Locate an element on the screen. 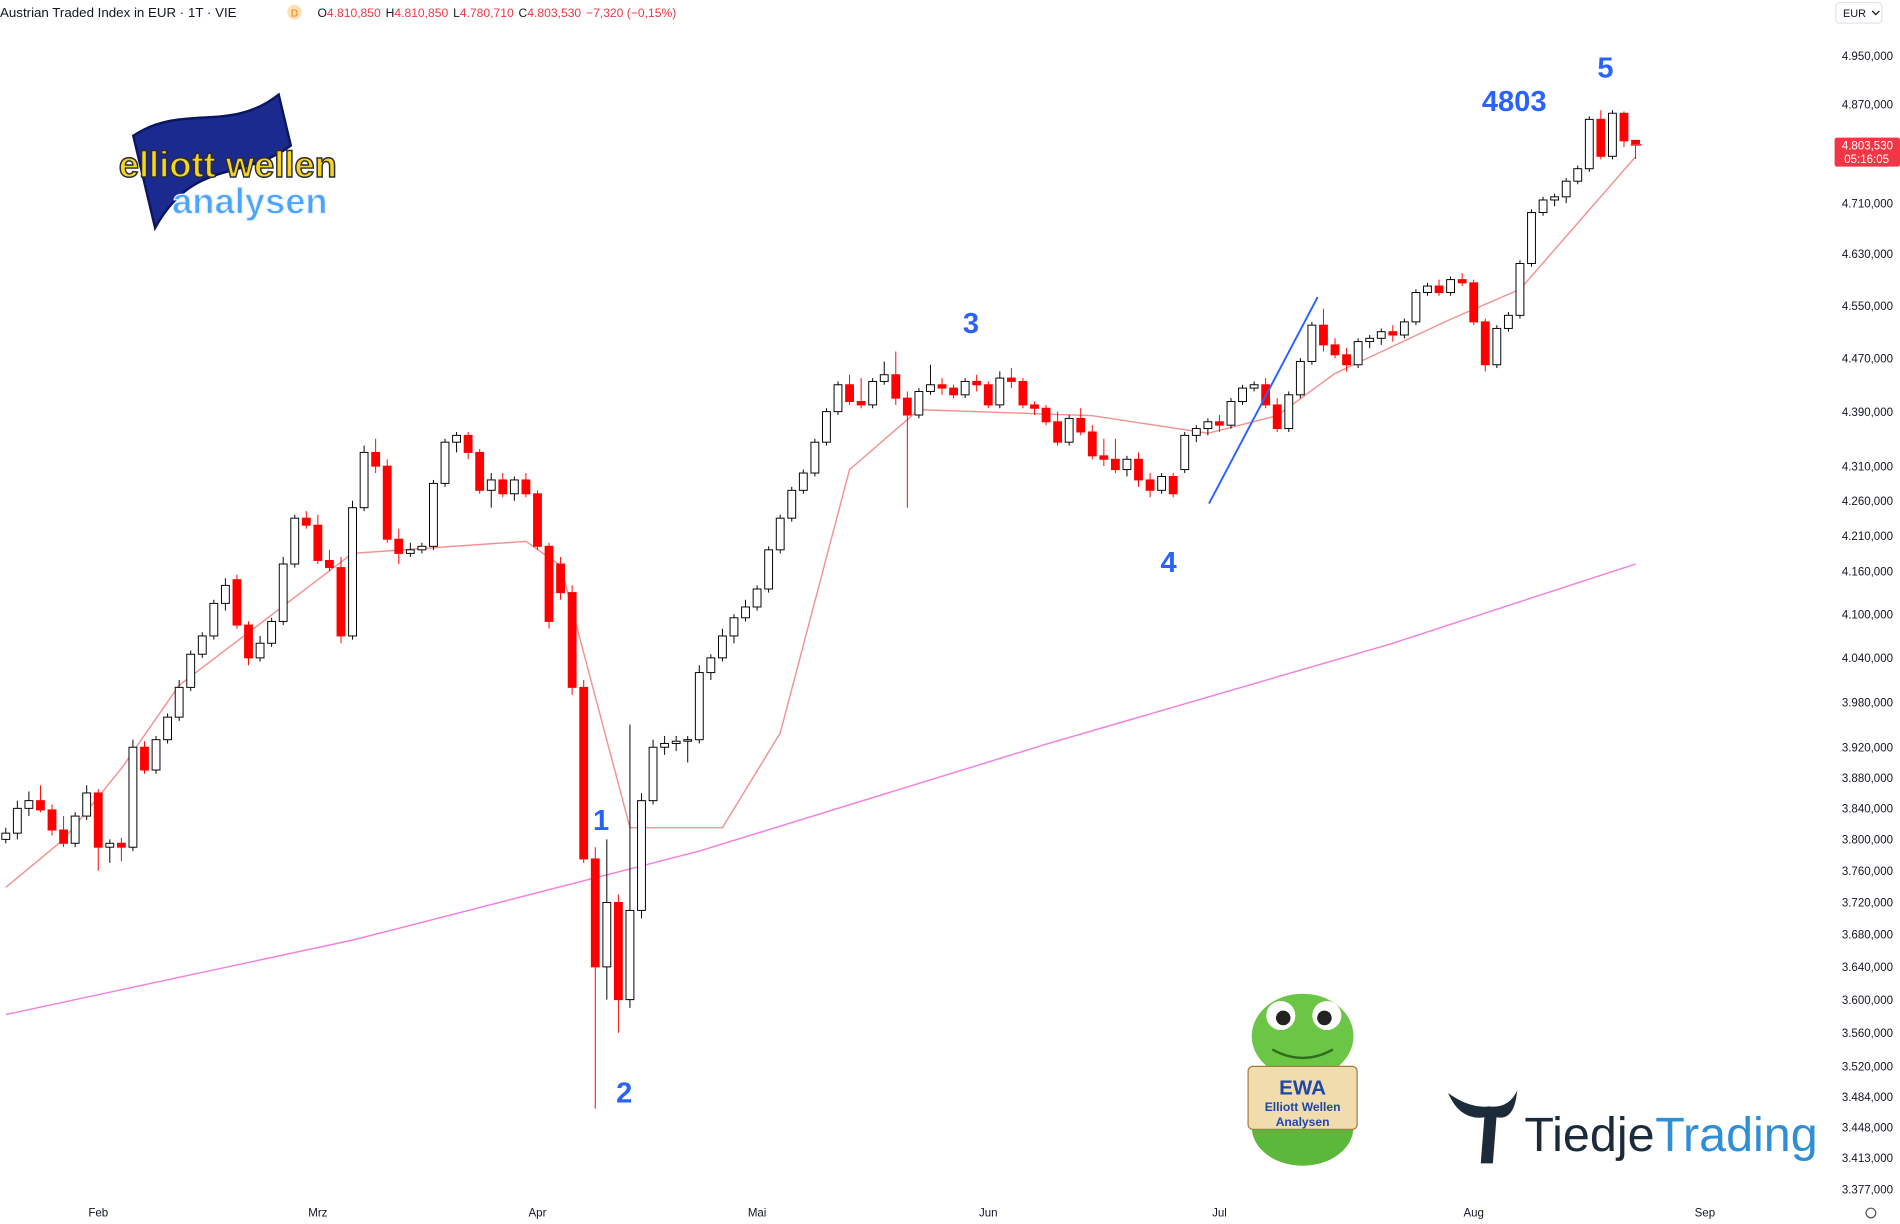 The image size is (1900, 1224). currency: EUR is located at coordinates (1854, 14).